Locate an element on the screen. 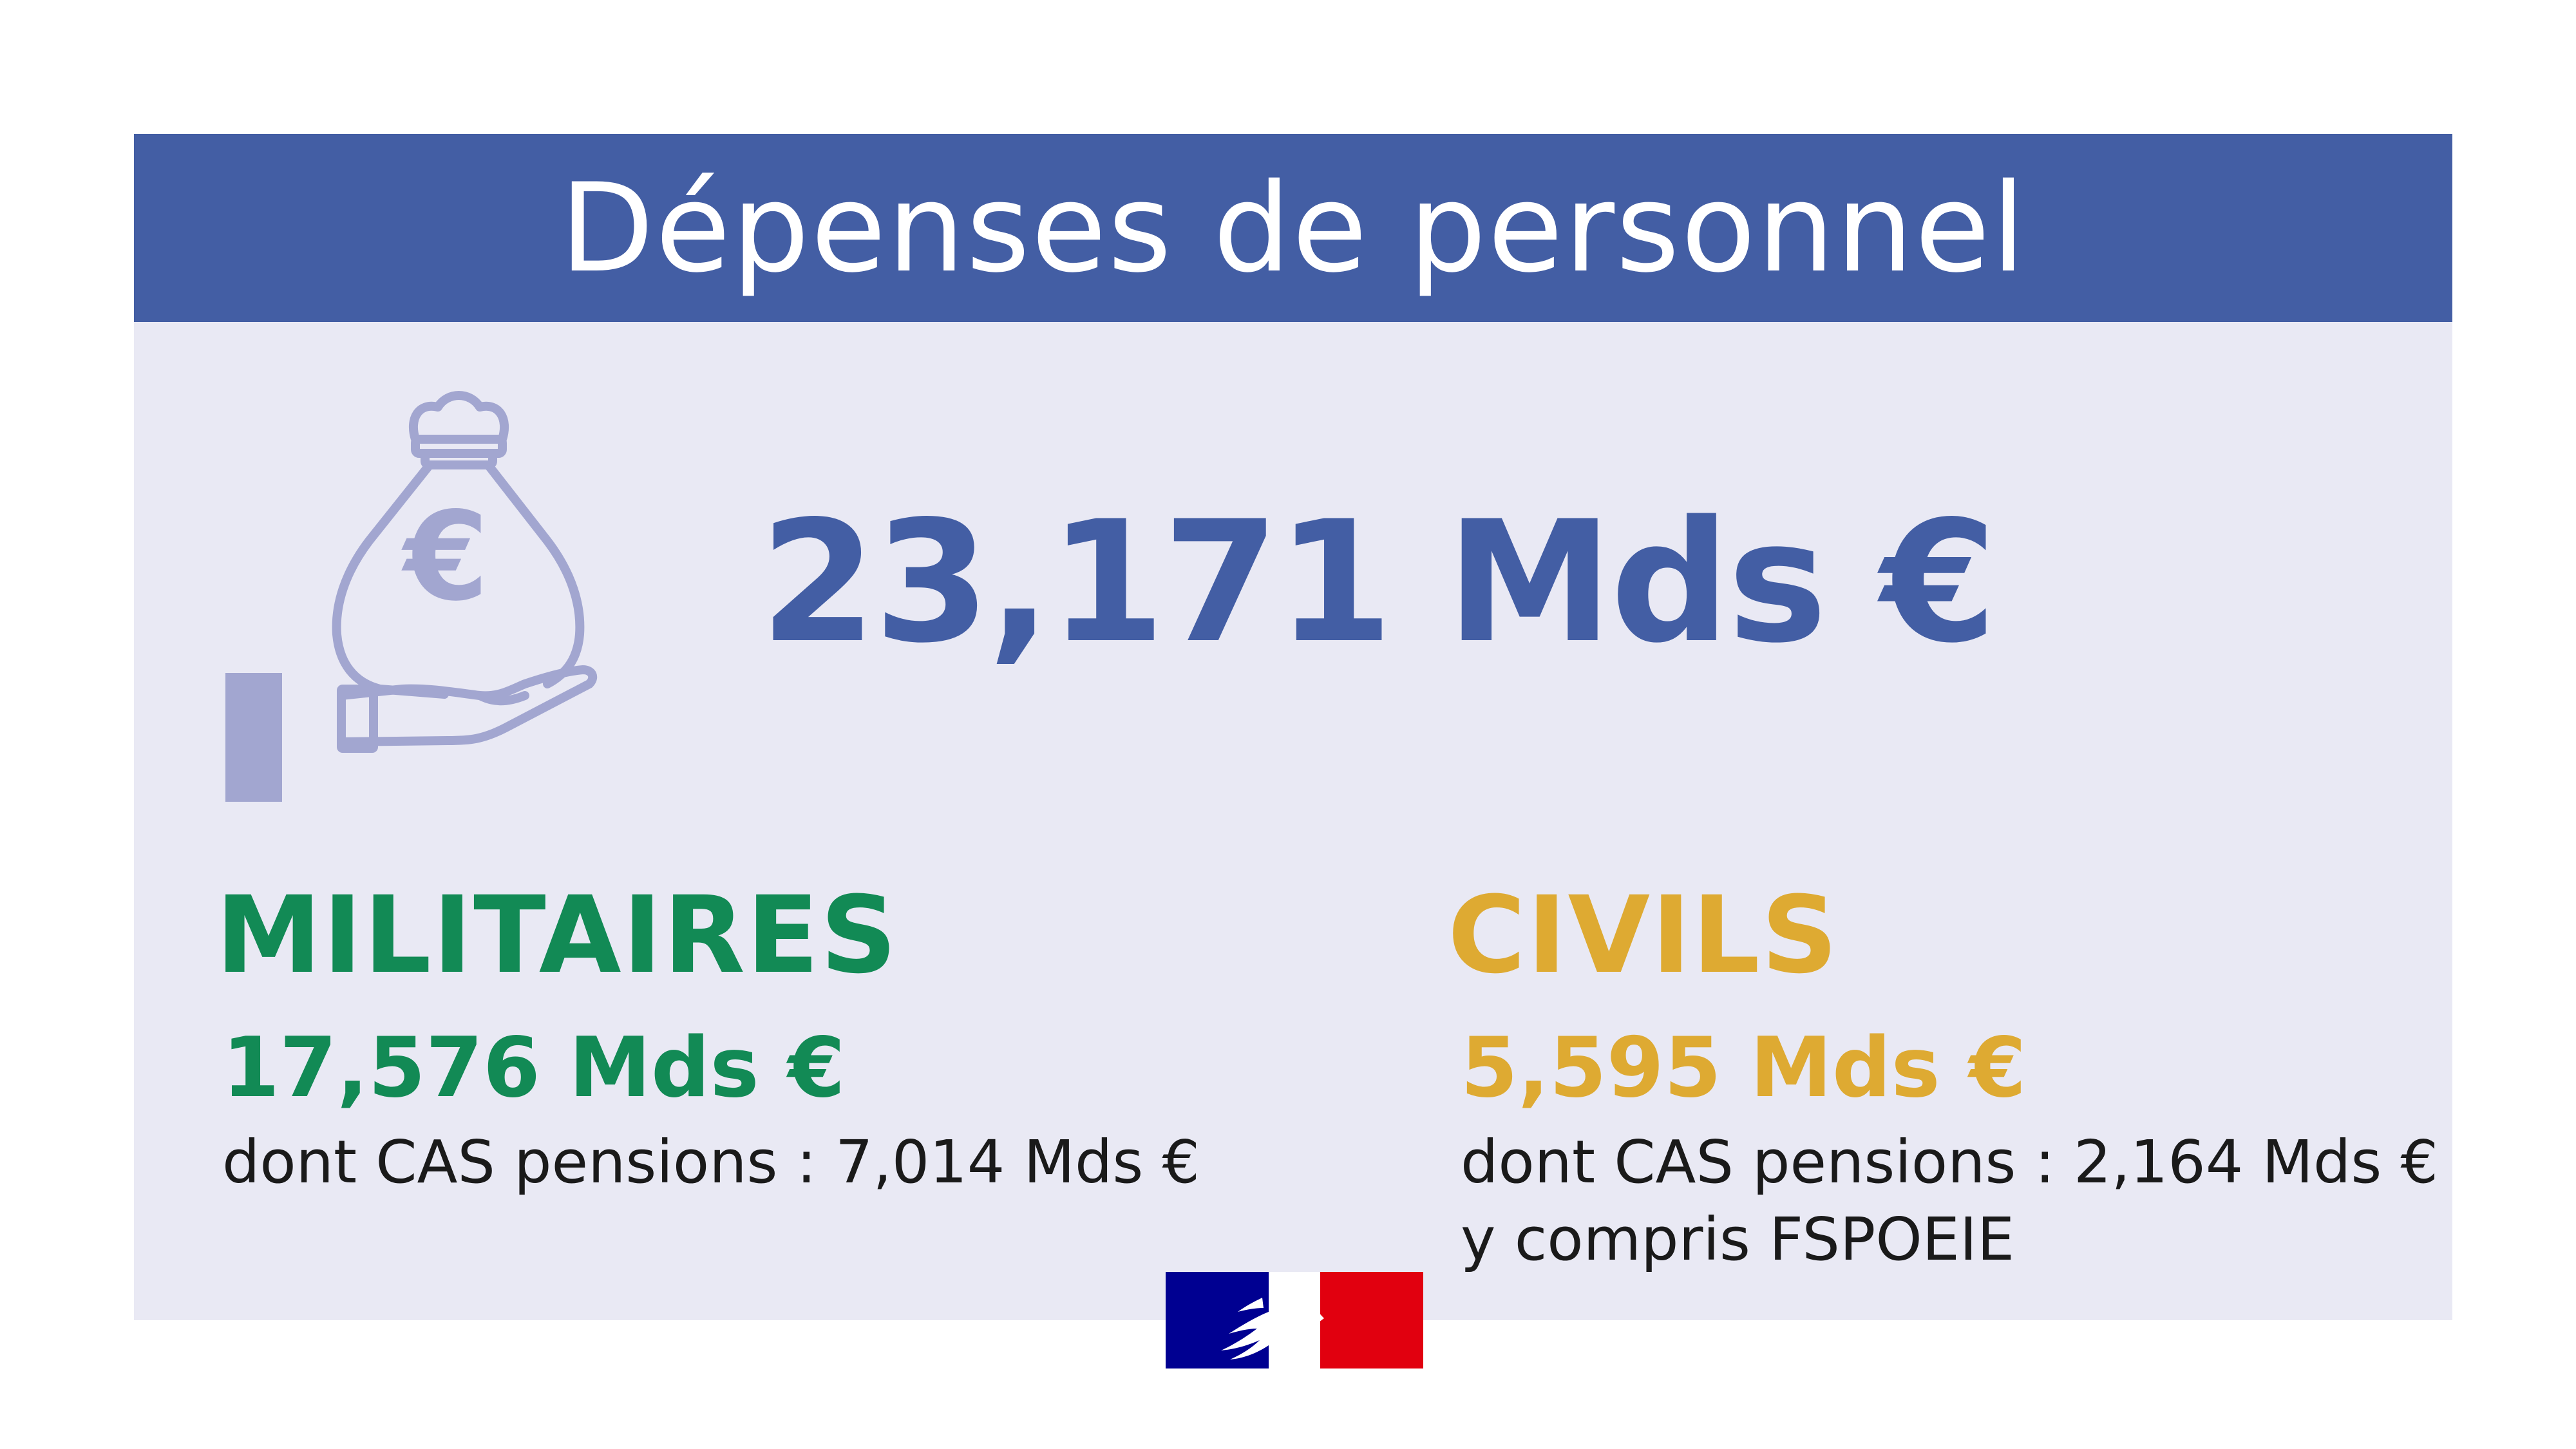 The width and height of the screenshot is (2576, 1449). marianne-logo-icon is located at coordinates (1294, 1320).